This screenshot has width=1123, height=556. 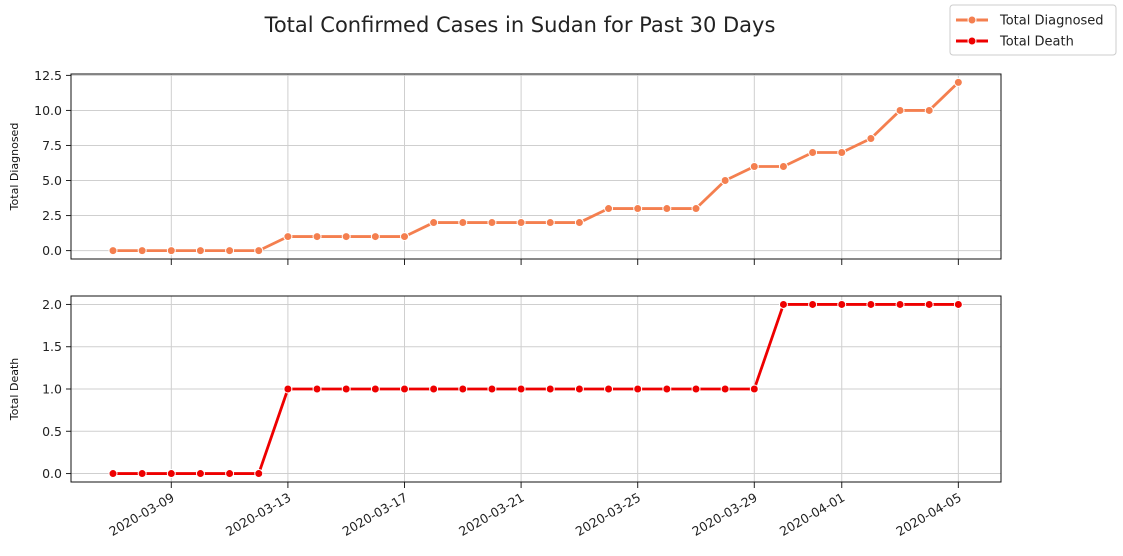 What do you see at coordinates (52, 346) in the screenshot?
I see `y-tick-label: 1.5` at bounding box center [52, 346].